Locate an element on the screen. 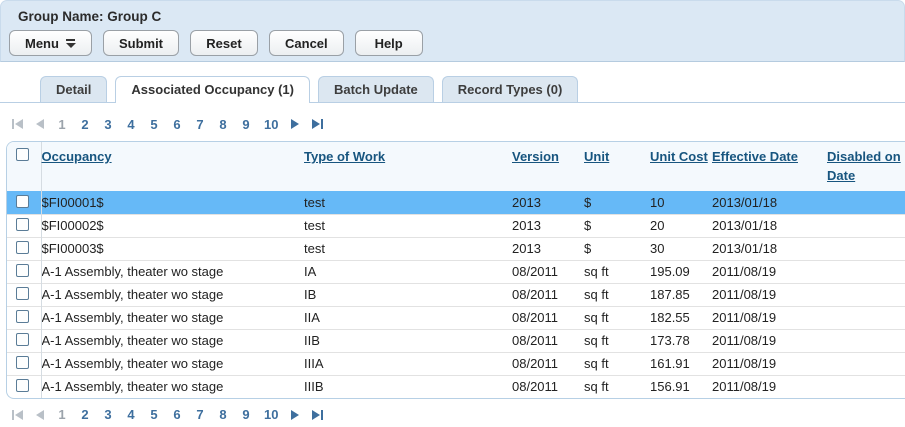 The width and height of the screenshot is (905, 427). first-page-icon is located at coordinates (17, 124).